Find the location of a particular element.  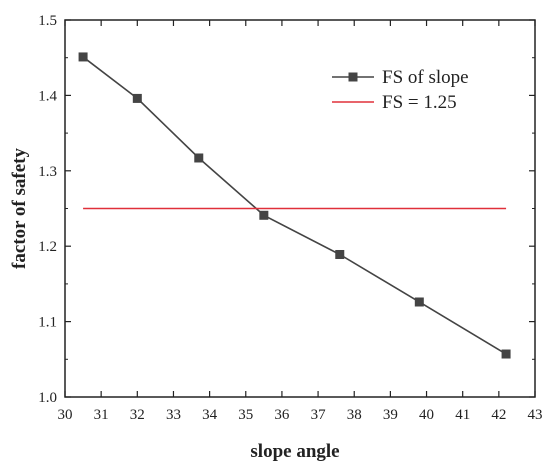

y-tick-label: 1.4 is located at coordinates (47, 96).